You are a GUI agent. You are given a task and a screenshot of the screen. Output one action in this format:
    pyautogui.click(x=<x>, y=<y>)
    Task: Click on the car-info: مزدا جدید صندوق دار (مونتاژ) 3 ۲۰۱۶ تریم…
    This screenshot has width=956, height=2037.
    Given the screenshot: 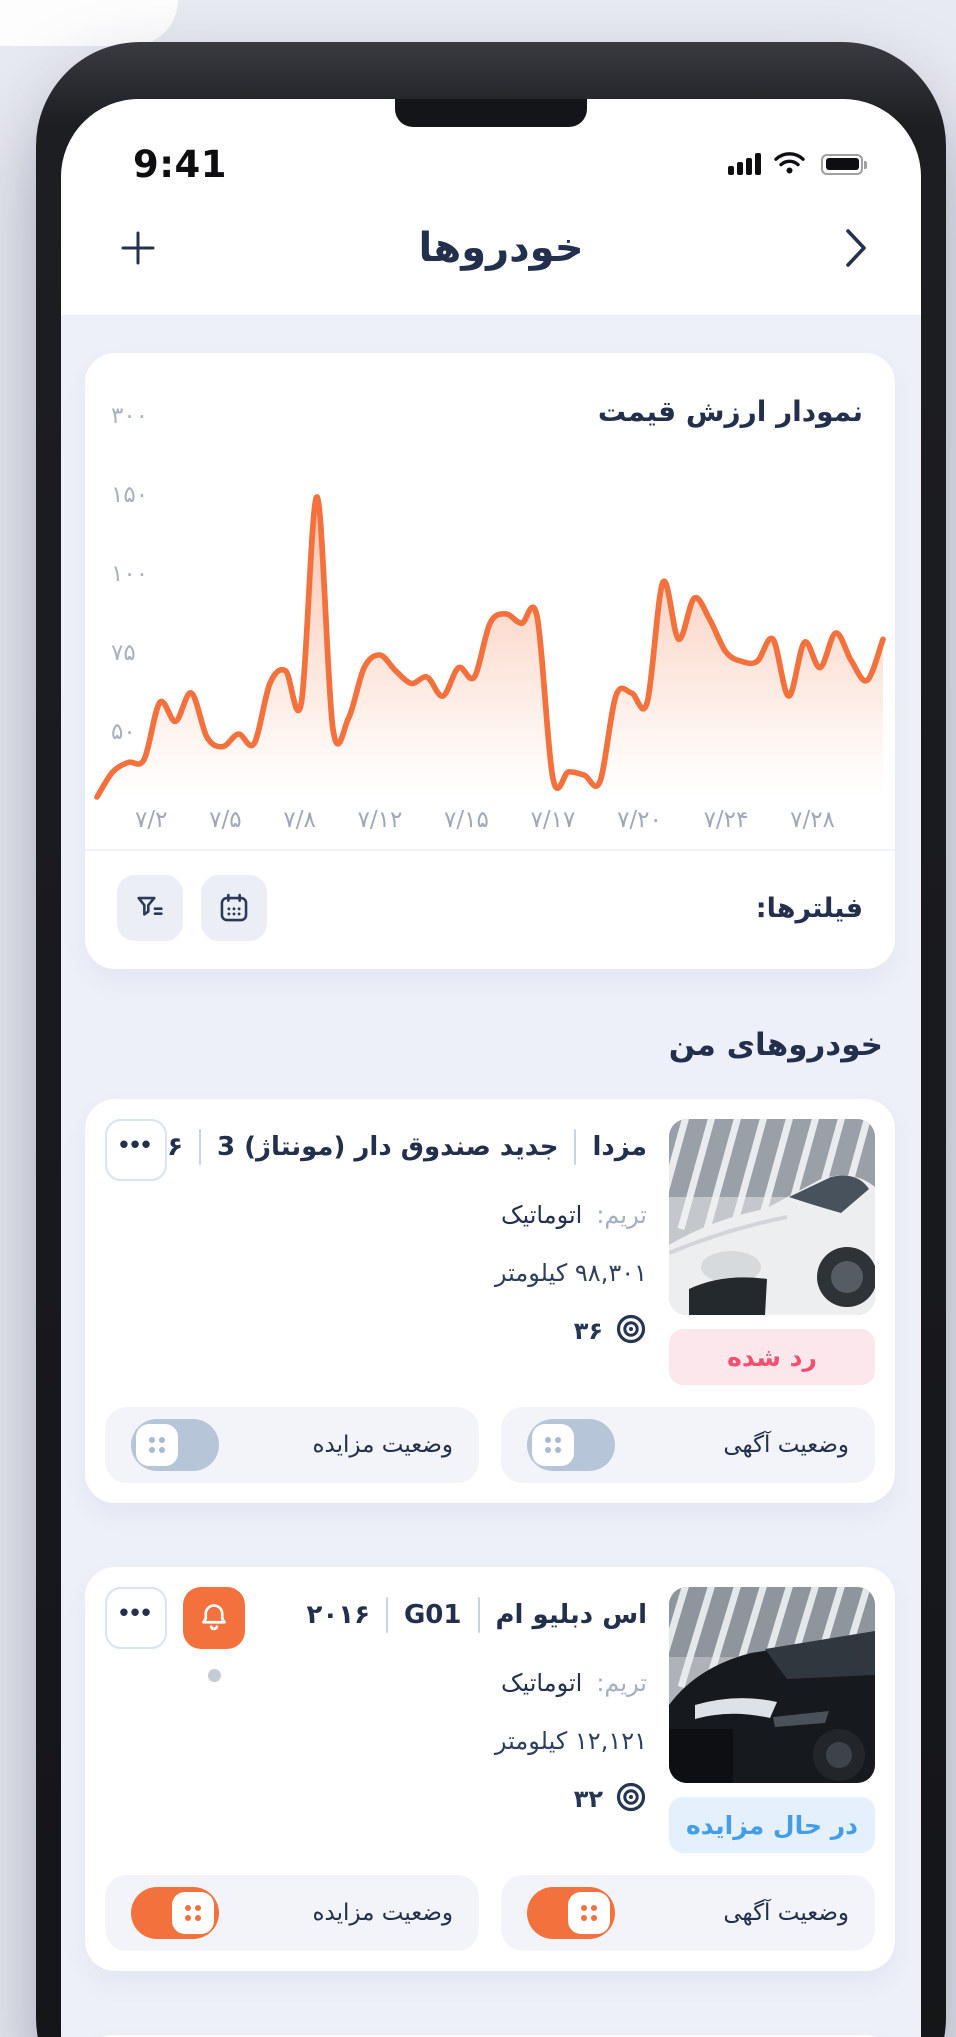 What is the action you would take?
    pyautogui.click(x=383, y=1252)
    